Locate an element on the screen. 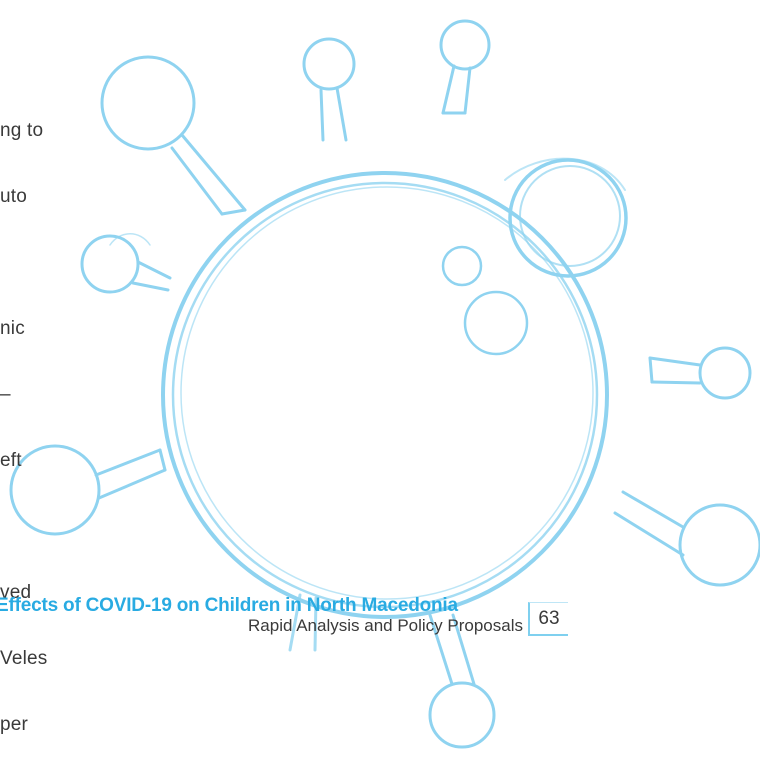  body-line: – is located at coordinates (5, 394).